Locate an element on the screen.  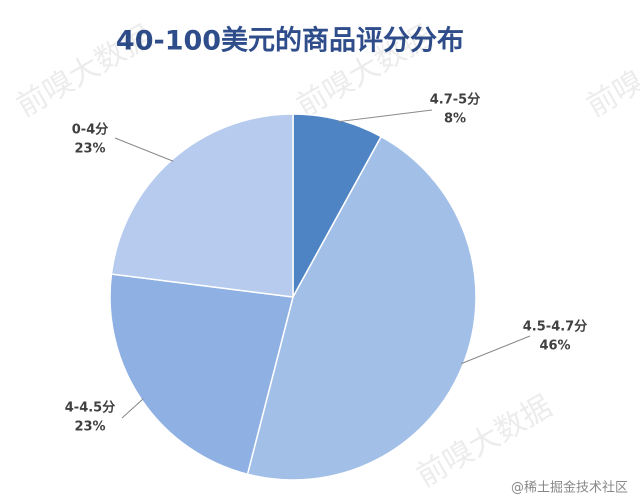
slice-category-label: 4-4.5分 is located at coordinates (90, 408).